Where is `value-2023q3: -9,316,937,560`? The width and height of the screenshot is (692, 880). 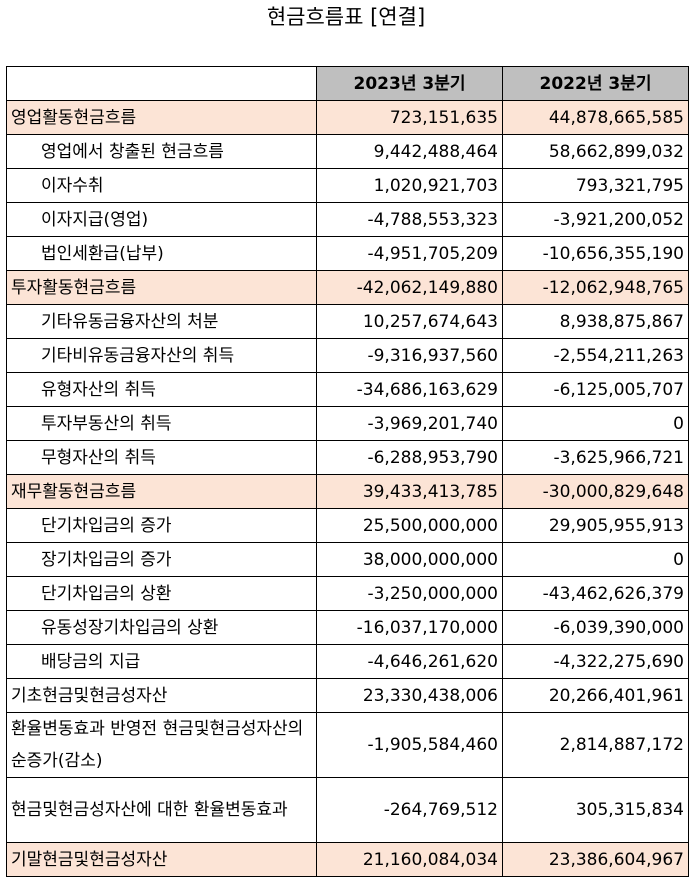
value-2023q3: -9,316,937,560 is located at coordinates (409, 355).